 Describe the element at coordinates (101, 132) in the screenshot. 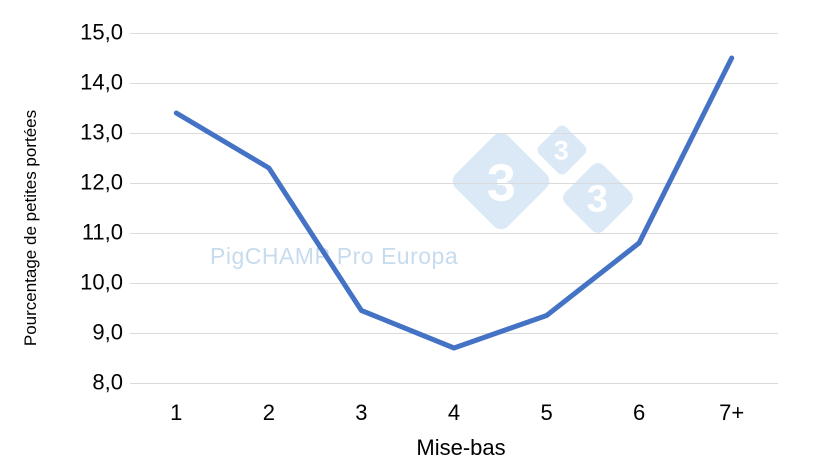

I see `y-tick-label: 13,0` at that location.